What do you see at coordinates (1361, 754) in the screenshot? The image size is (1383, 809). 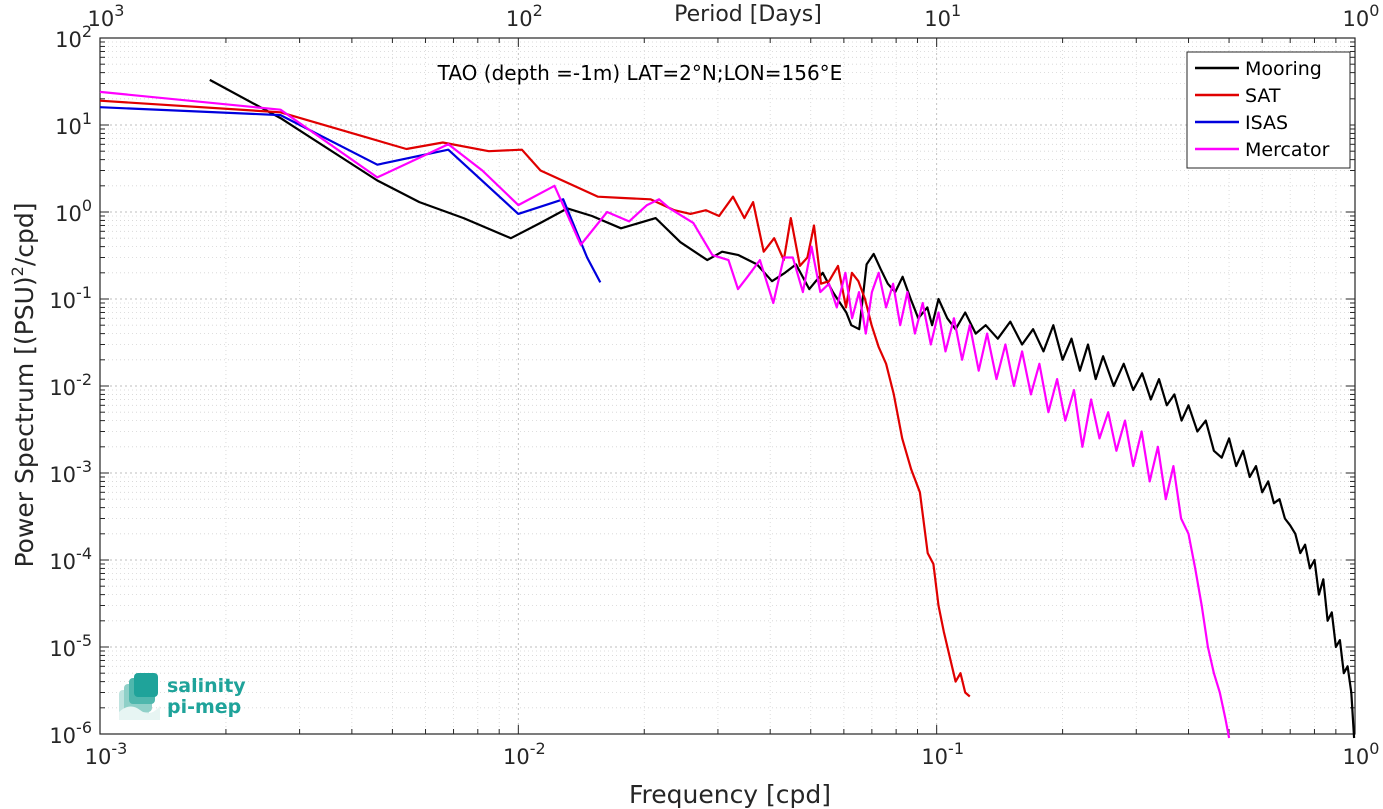 I see `x-tick-label: 10⁰` at bounding box center [1361, 754].